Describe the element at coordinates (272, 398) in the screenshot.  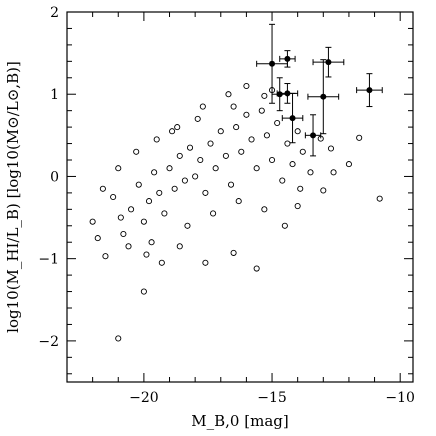
I see `x-tick-label: −15` at that location.